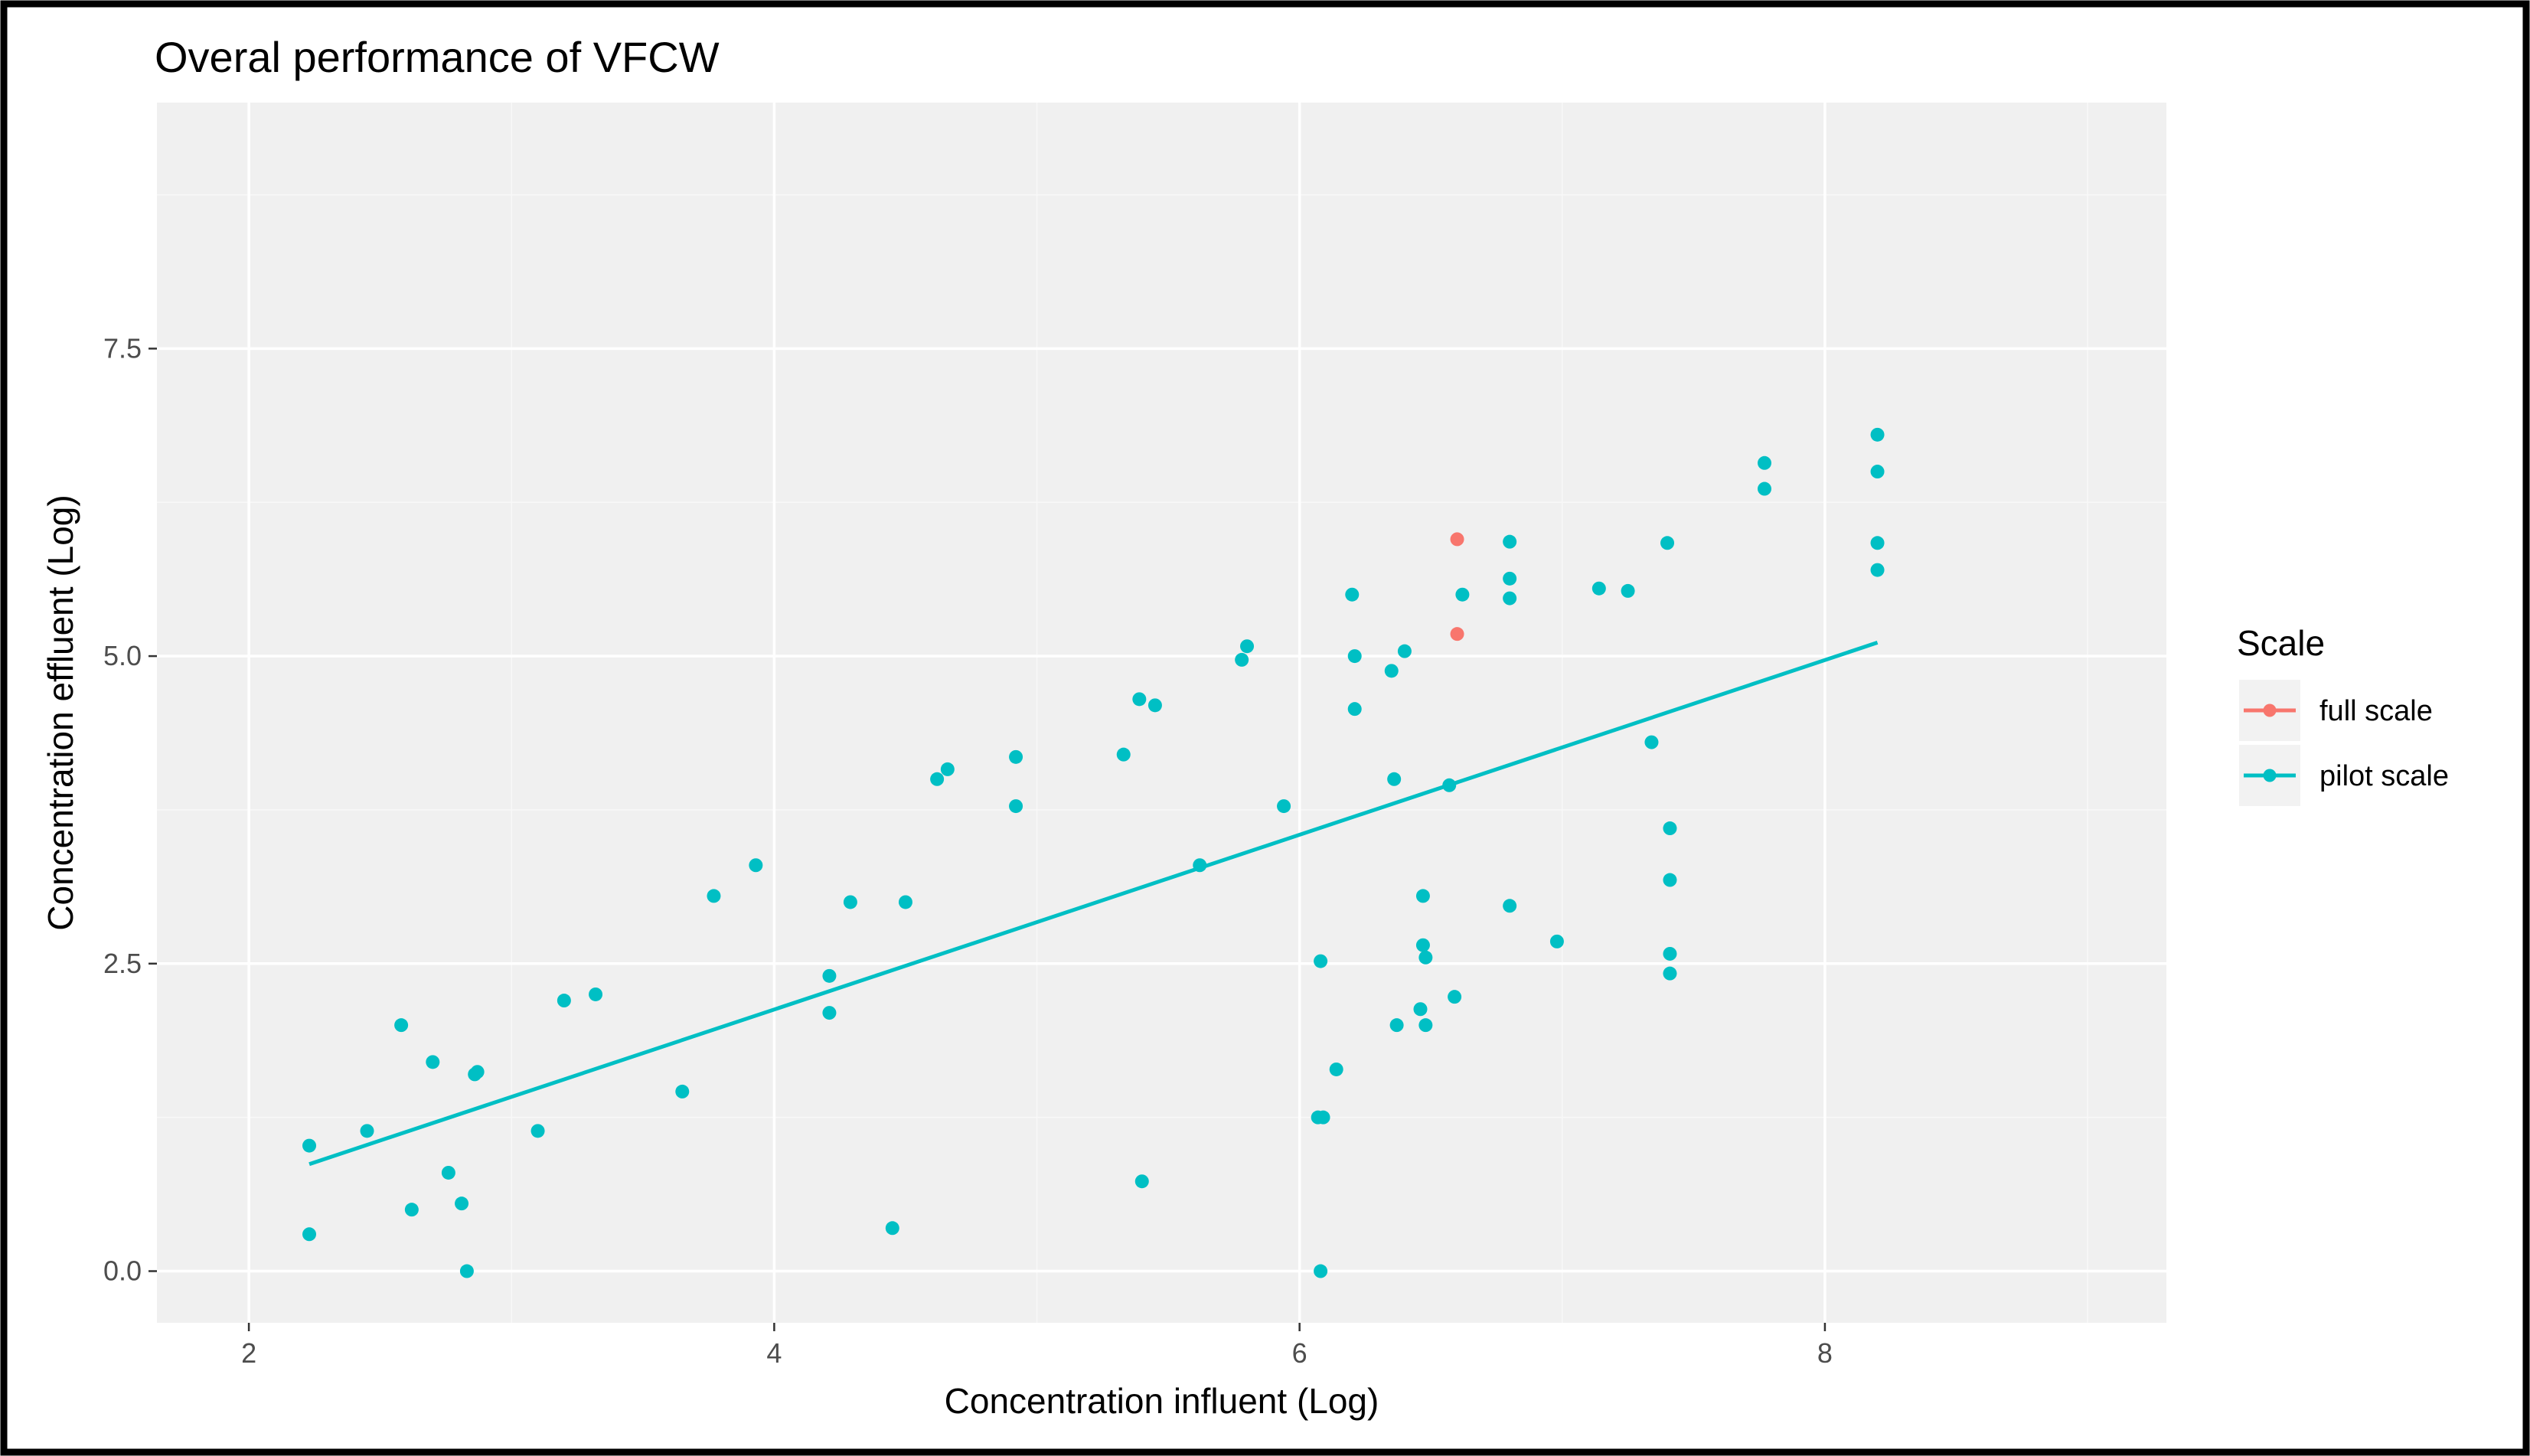  What do you see at coordinates (122, 348) in the screenshot?
I see `y-tick-label: 7.5` at bounding box center [122, 348].